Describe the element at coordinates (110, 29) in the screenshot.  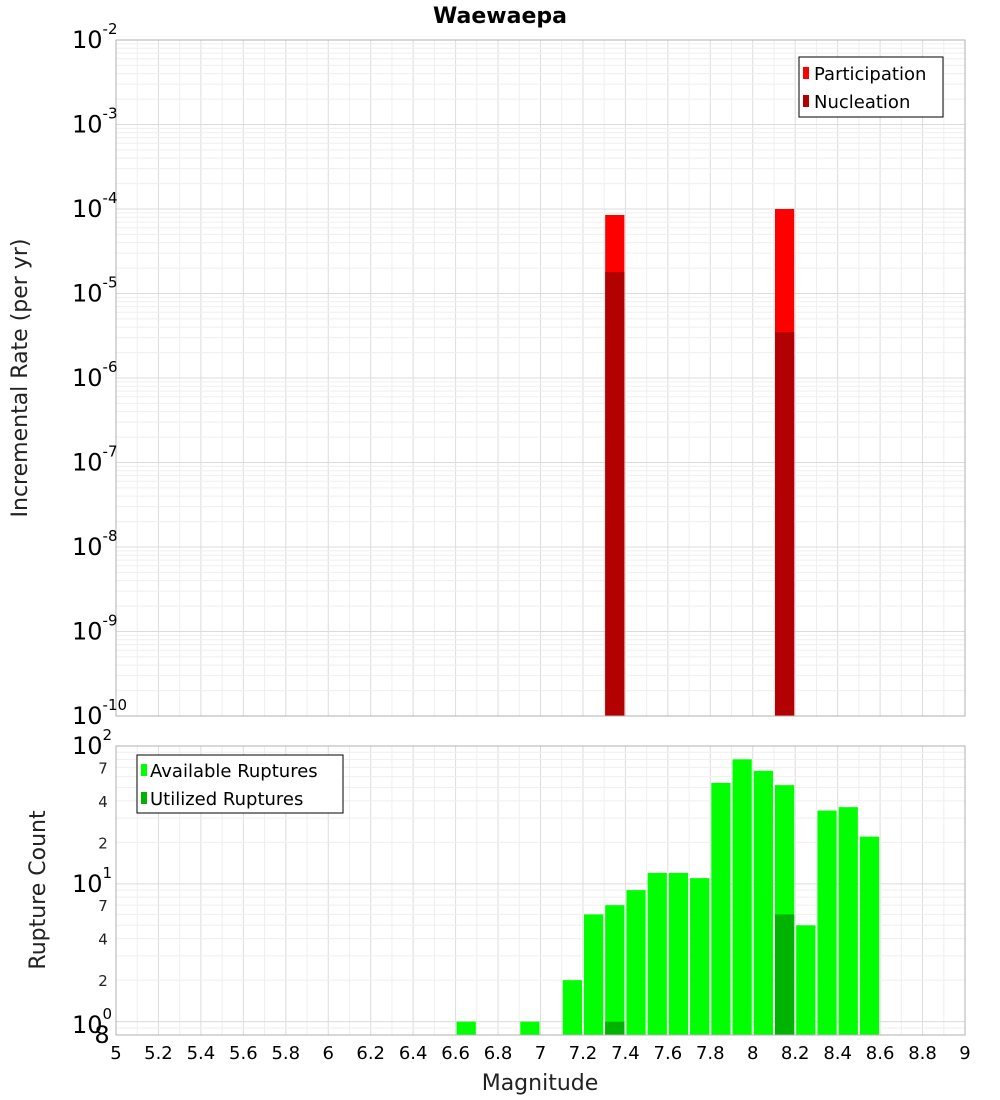
I see `rate-y-tick-exponent: -2` at that location.